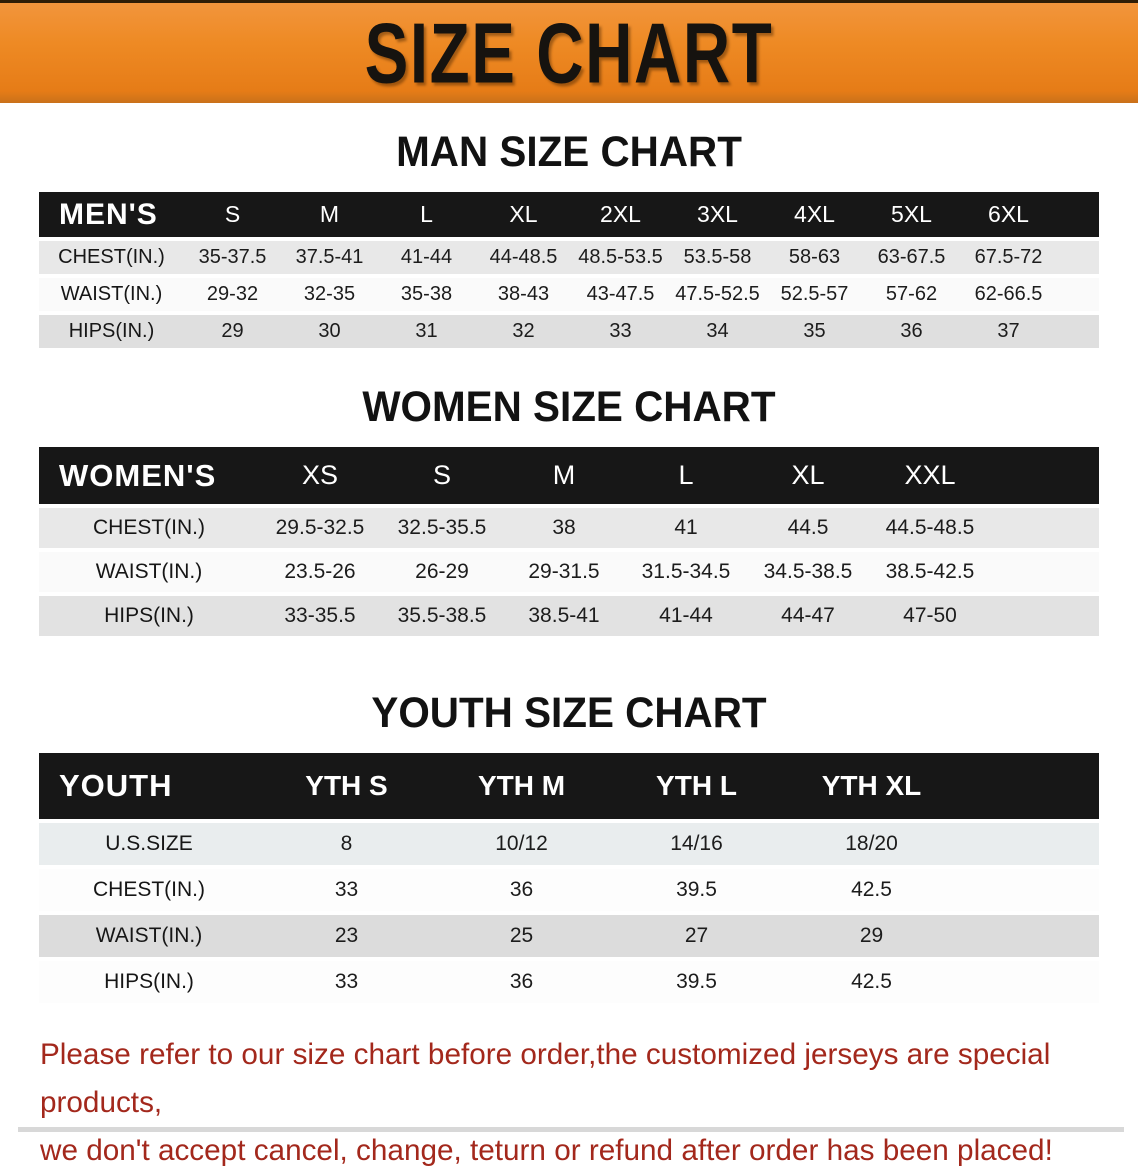 The image size is (1138, 1175). Describe the element at coordinates (911, 294) in the screenshot. I see `cell: 57-62` at that location.